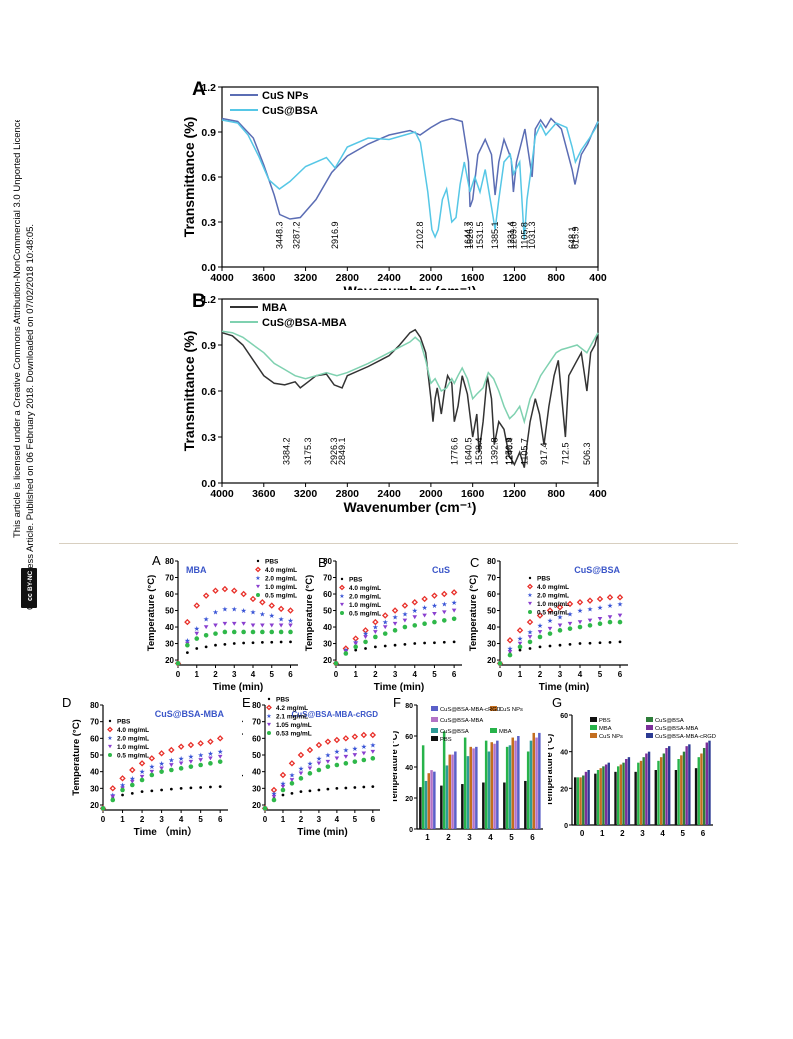  What do you see at coordinates (582, 833) in the screenshot?
I see `x-tick-label: 0` at bounding box center [582, 833].